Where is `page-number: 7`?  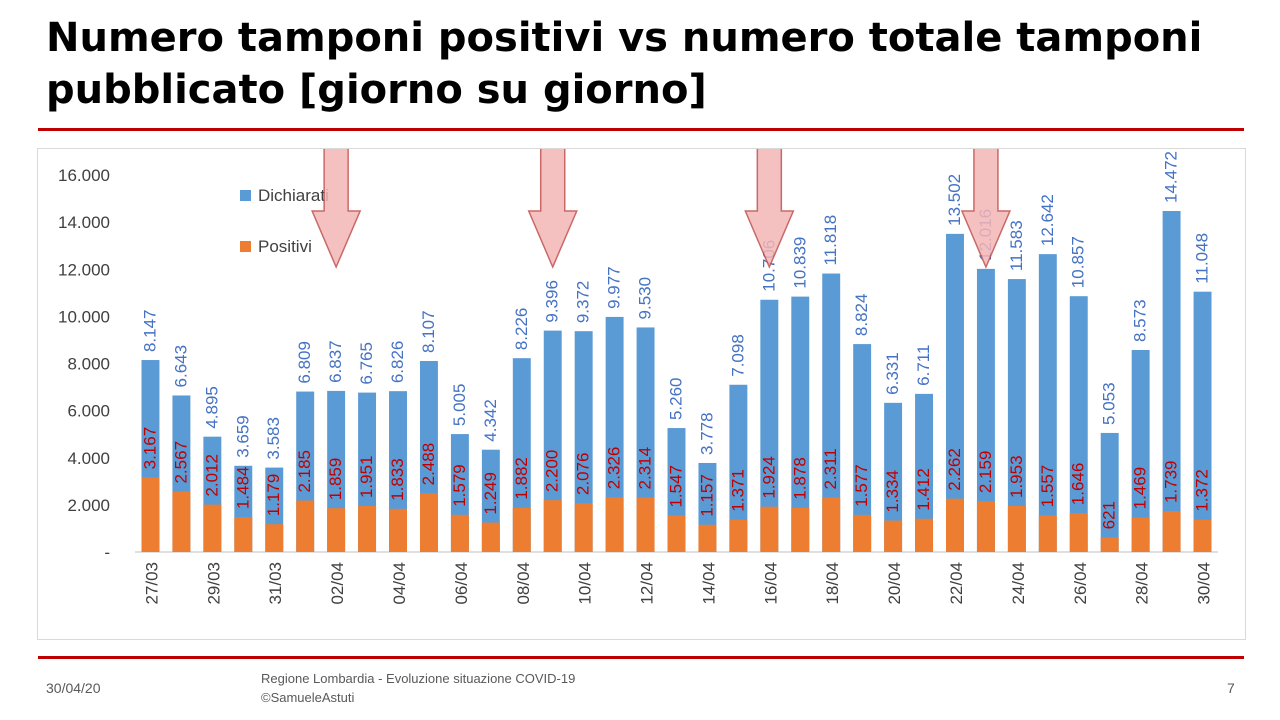
page-number: 7 is located at coordinates (1231, 688).